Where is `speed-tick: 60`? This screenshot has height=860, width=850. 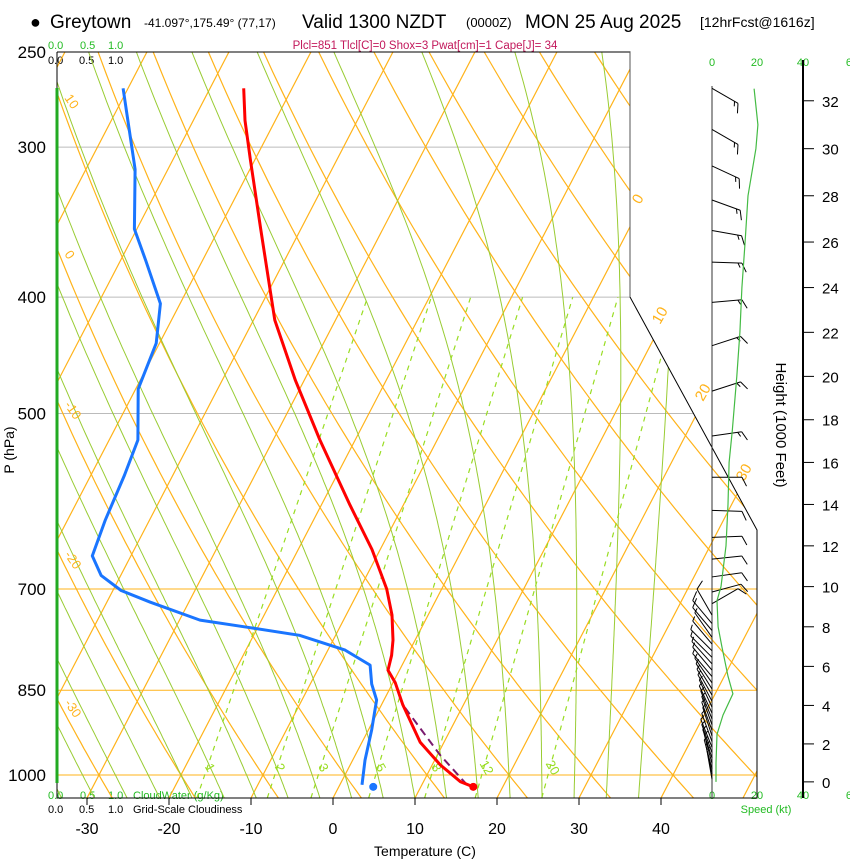
speed-tick: 60 is located at coordinates (848, 796).